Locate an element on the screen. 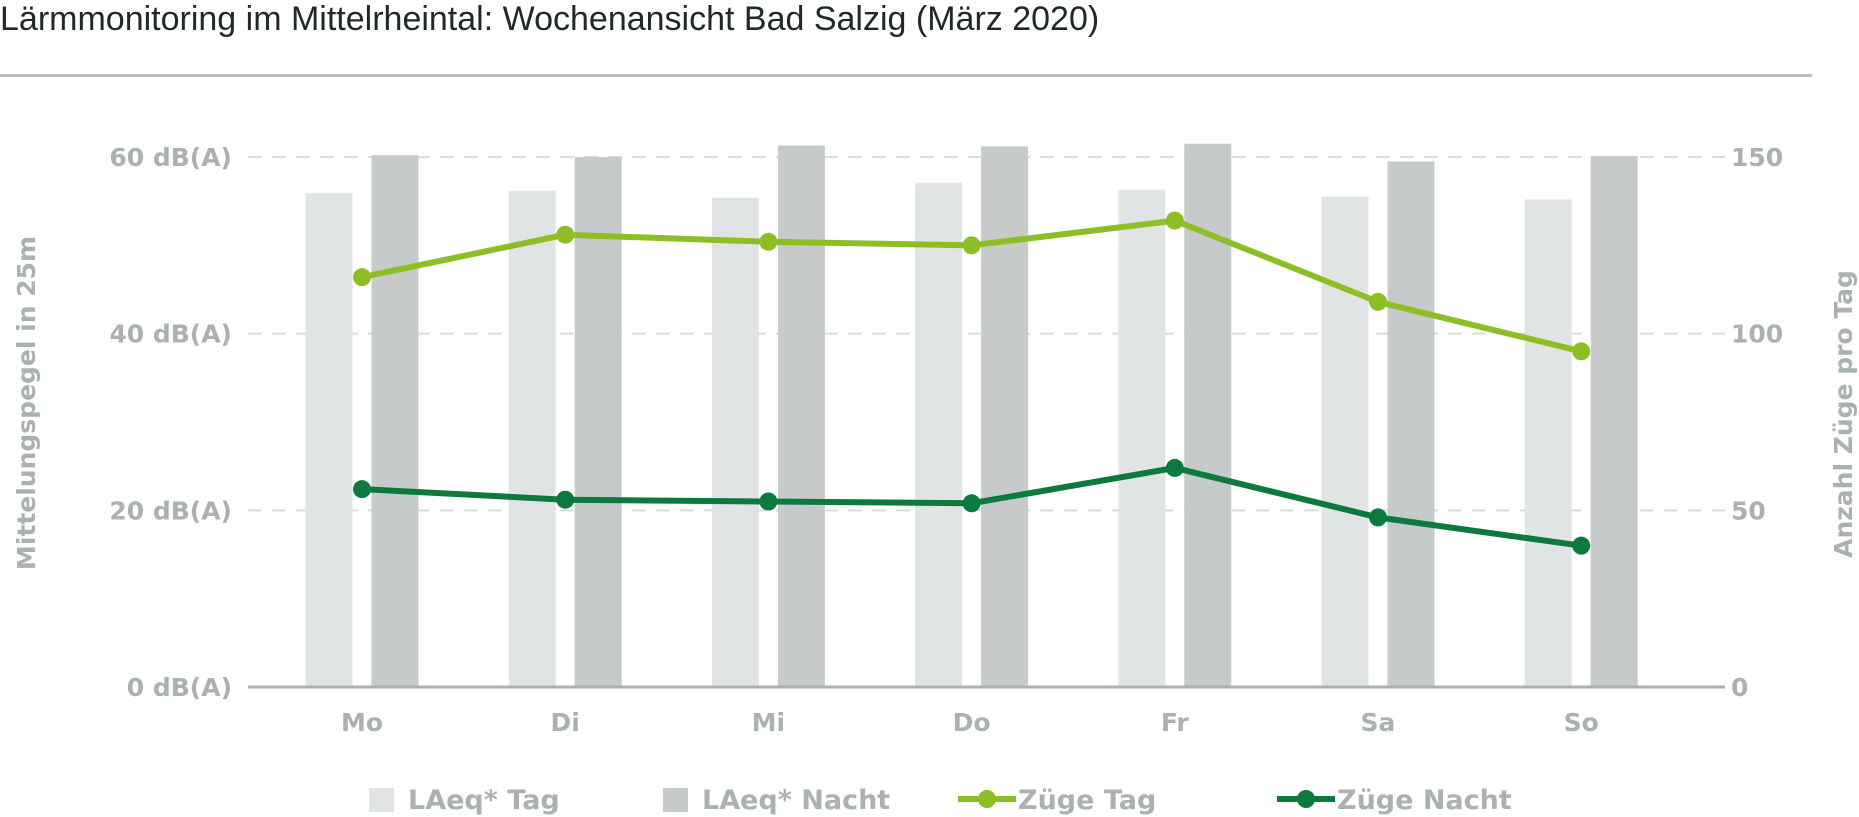  x-tick-label: Mi is located at coordinates (768, 722).